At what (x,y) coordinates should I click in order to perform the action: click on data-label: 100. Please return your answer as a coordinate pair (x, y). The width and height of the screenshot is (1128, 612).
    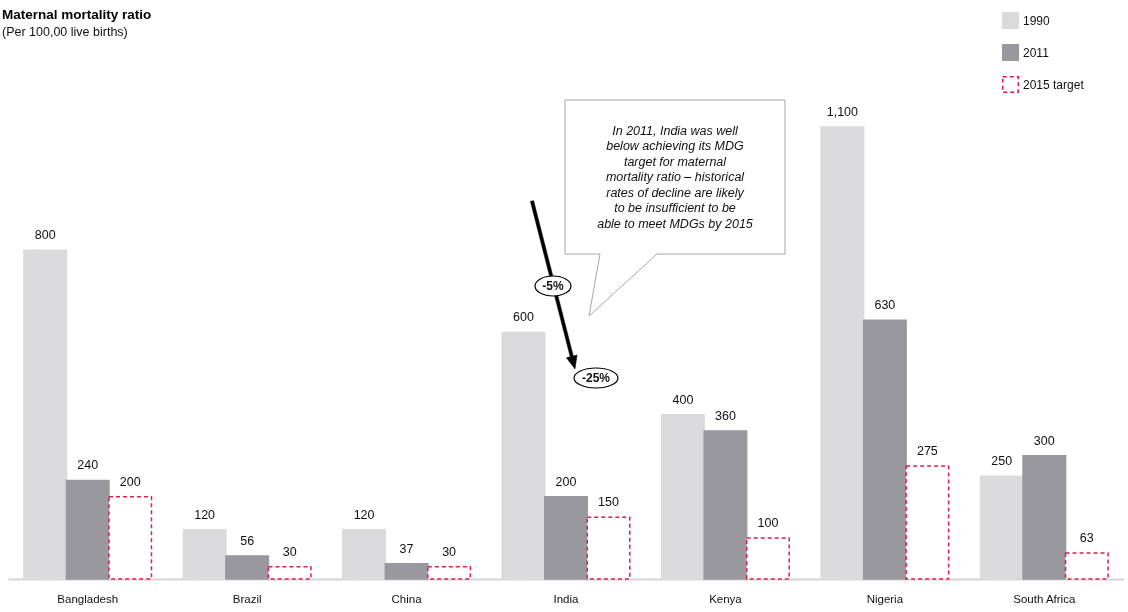
    Looking at the image, I should click on (768, 522).